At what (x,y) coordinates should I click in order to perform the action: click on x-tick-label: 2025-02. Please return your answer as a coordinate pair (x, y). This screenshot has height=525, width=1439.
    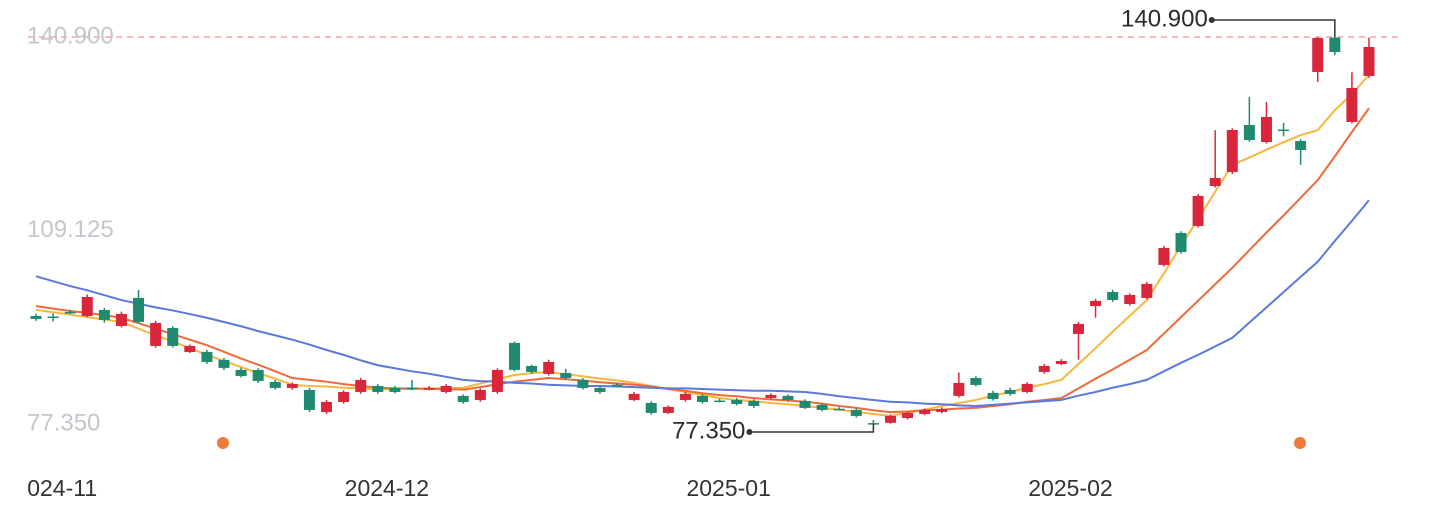
    Looking at the image, I should click on (1070, 488).